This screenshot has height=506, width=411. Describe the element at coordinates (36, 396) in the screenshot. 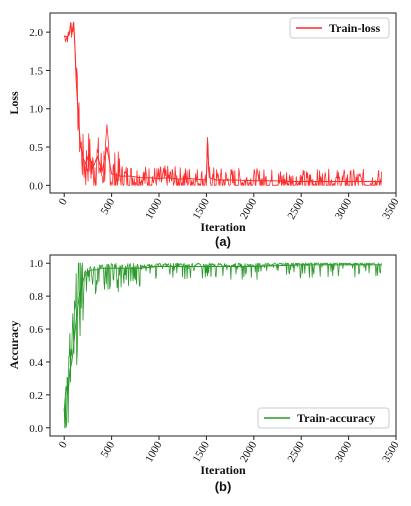

I see `y-tick-label: 0.2` at that location.